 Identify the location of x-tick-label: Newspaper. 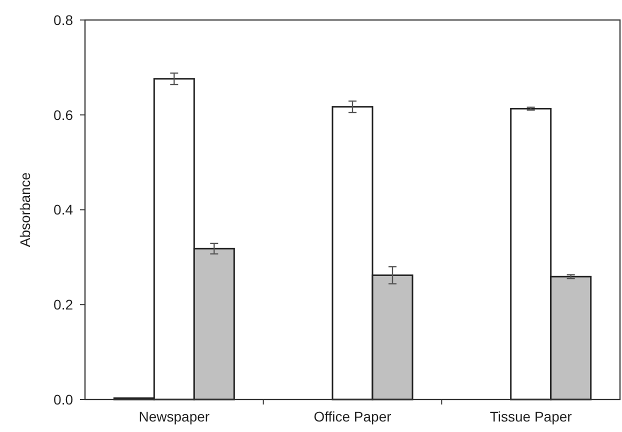
(174, 416).